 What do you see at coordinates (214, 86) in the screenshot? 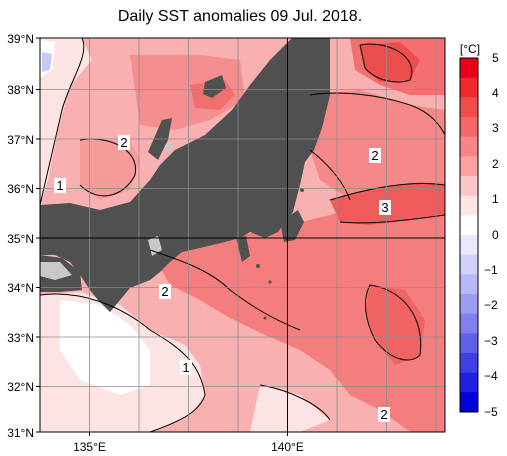
I see `land-sado-island` at bounding box center [214, 86].